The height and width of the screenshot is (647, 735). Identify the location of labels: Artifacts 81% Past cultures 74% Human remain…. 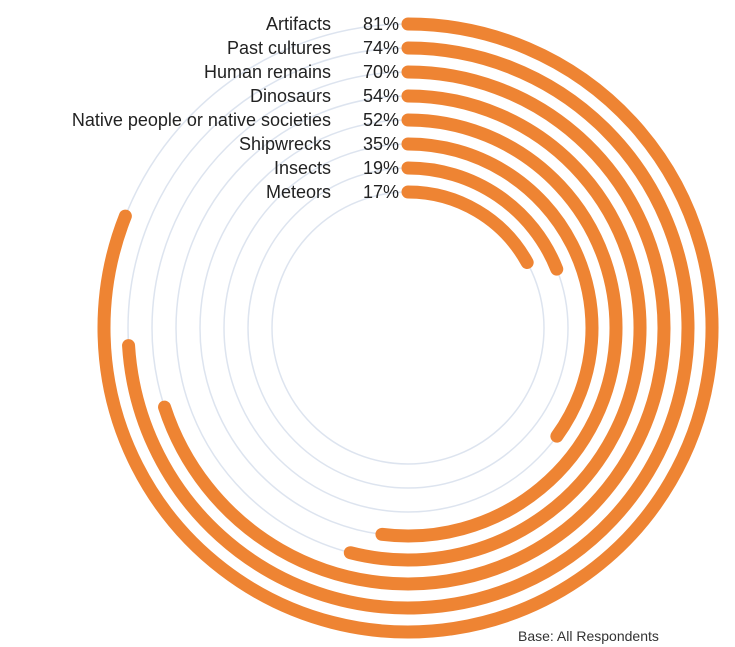
(235, 108).